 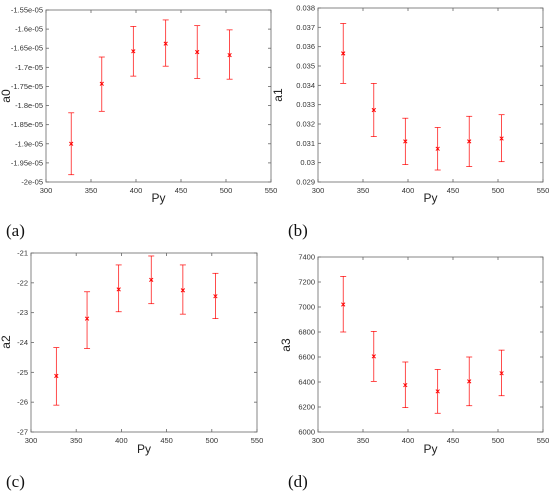 What do you see at coordinates (22, 372) in the screenshot?
I see `y-tick-label: -25` at bounding box center [22, 372].